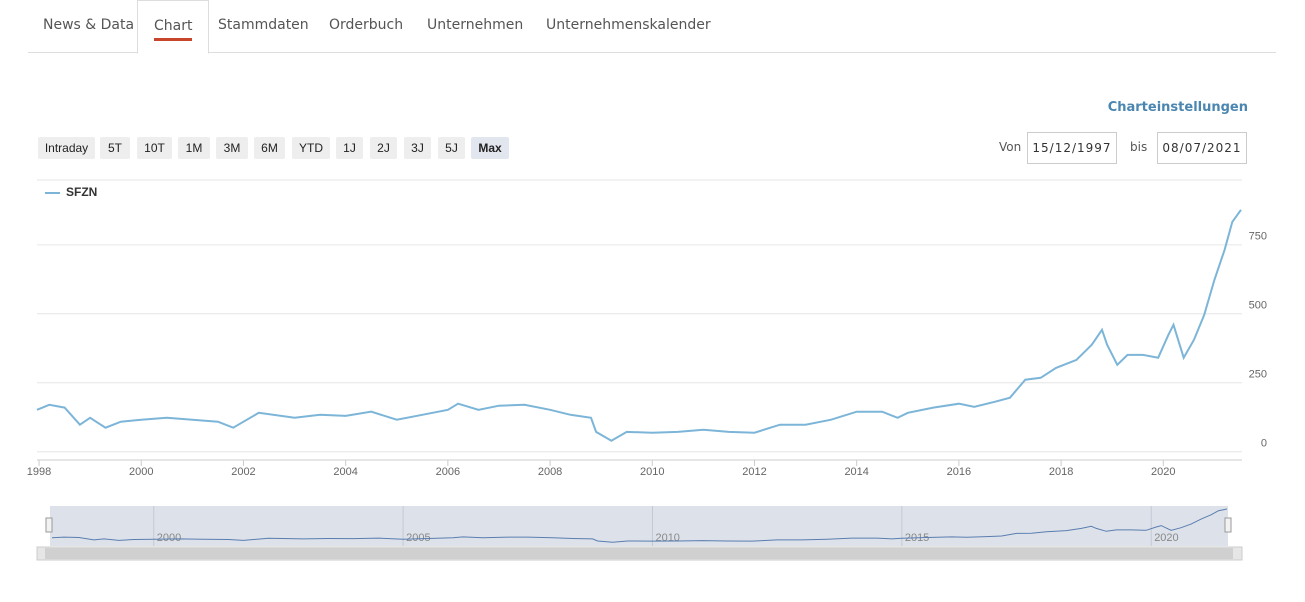 The width and height of the screenshot is (1305, 602). Describe the element at coordinates (89, 25) in the screenshot. I see `tab: News & Data` at that location.